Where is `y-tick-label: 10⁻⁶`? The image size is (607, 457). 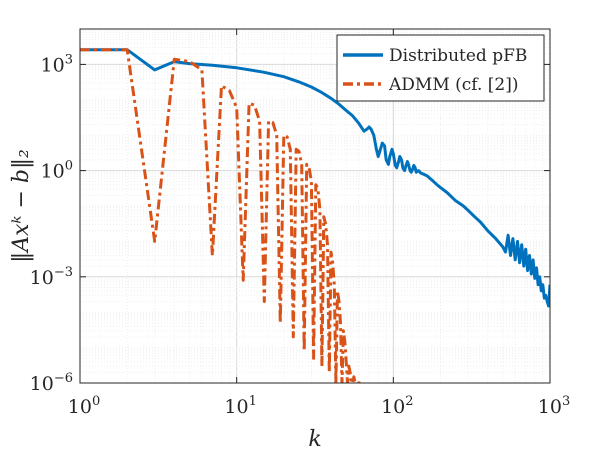
y-tick-label: 10⁻⁶ is located at coordinates (51, 383).